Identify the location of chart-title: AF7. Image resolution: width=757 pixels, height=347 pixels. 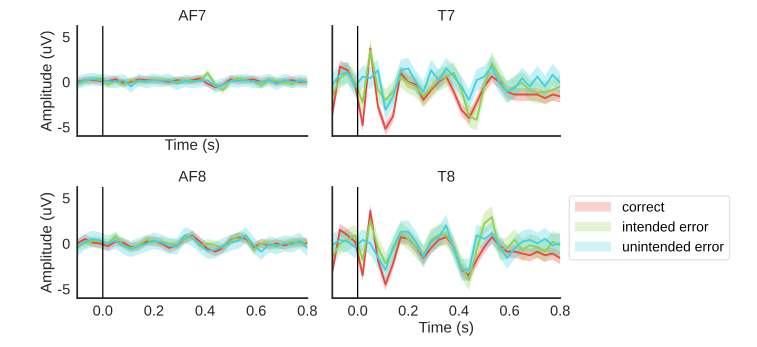
(192, 15).